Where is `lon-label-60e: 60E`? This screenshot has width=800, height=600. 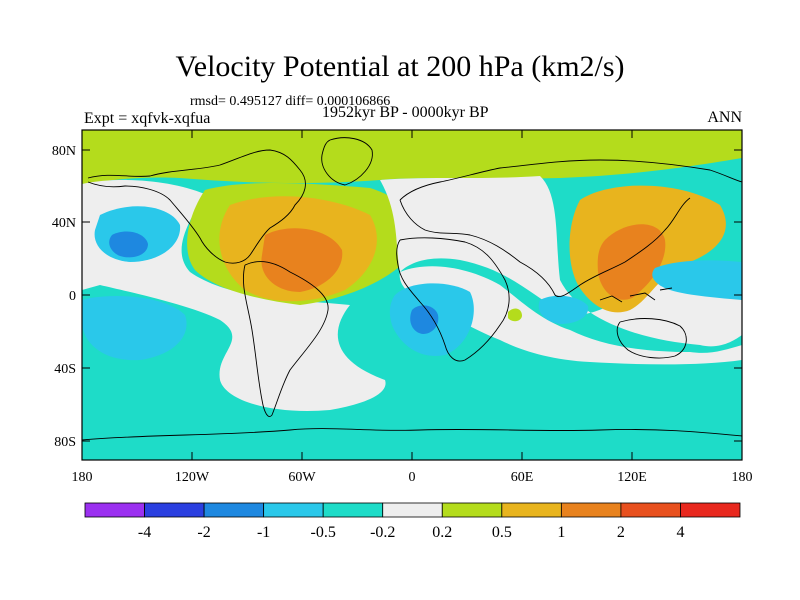
lon-label-60e: 60E is located at coordinates (522, 477).